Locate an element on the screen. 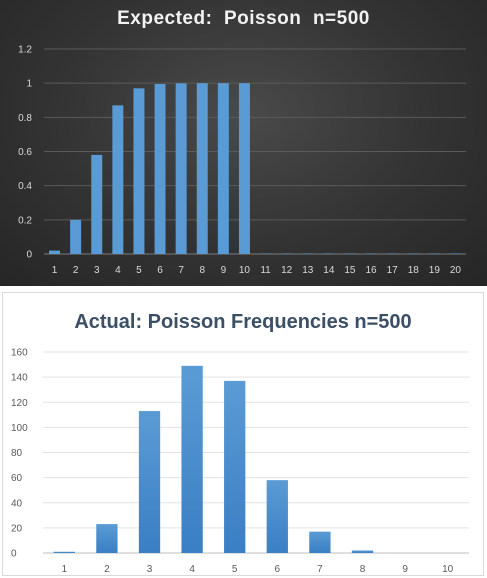 The image size is (487, 578). x-tick-label: 18 is located at coordinates (414, 270).